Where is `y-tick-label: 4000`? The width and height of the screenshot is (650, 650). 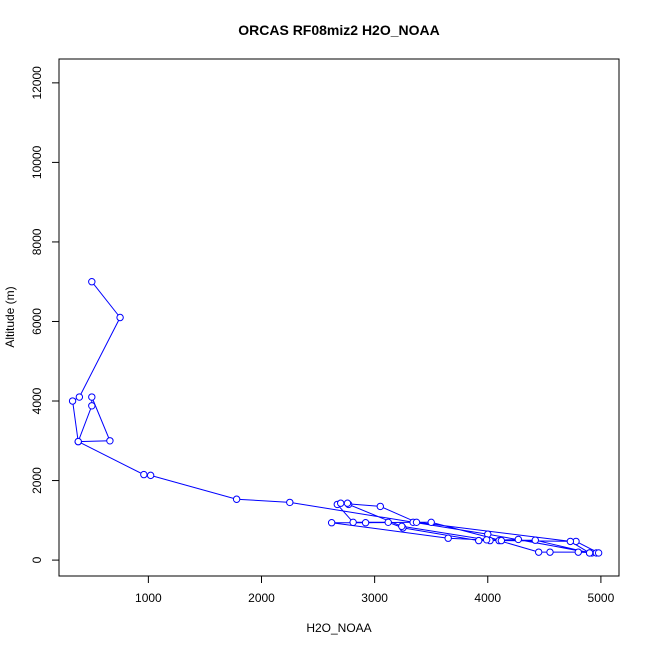 y-tick-label: 4000 is located at coordinates (37, 400).